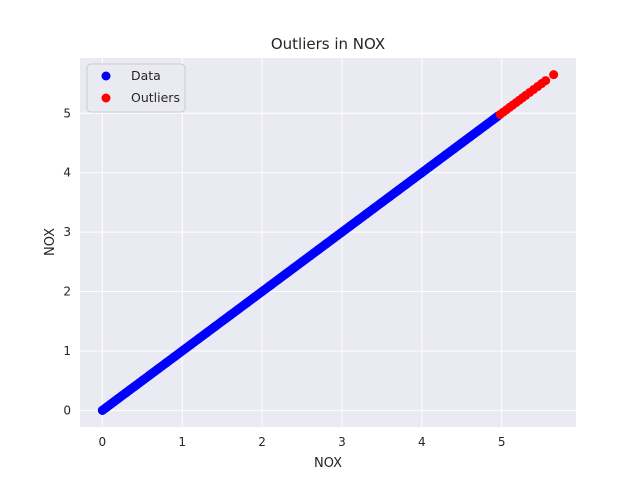 Image resolution: width=640 pixels, height=480 pixels. Describe the element at coordinates (50, 242) in the screenshot. I see `y-axis-label: NOX` at that location.